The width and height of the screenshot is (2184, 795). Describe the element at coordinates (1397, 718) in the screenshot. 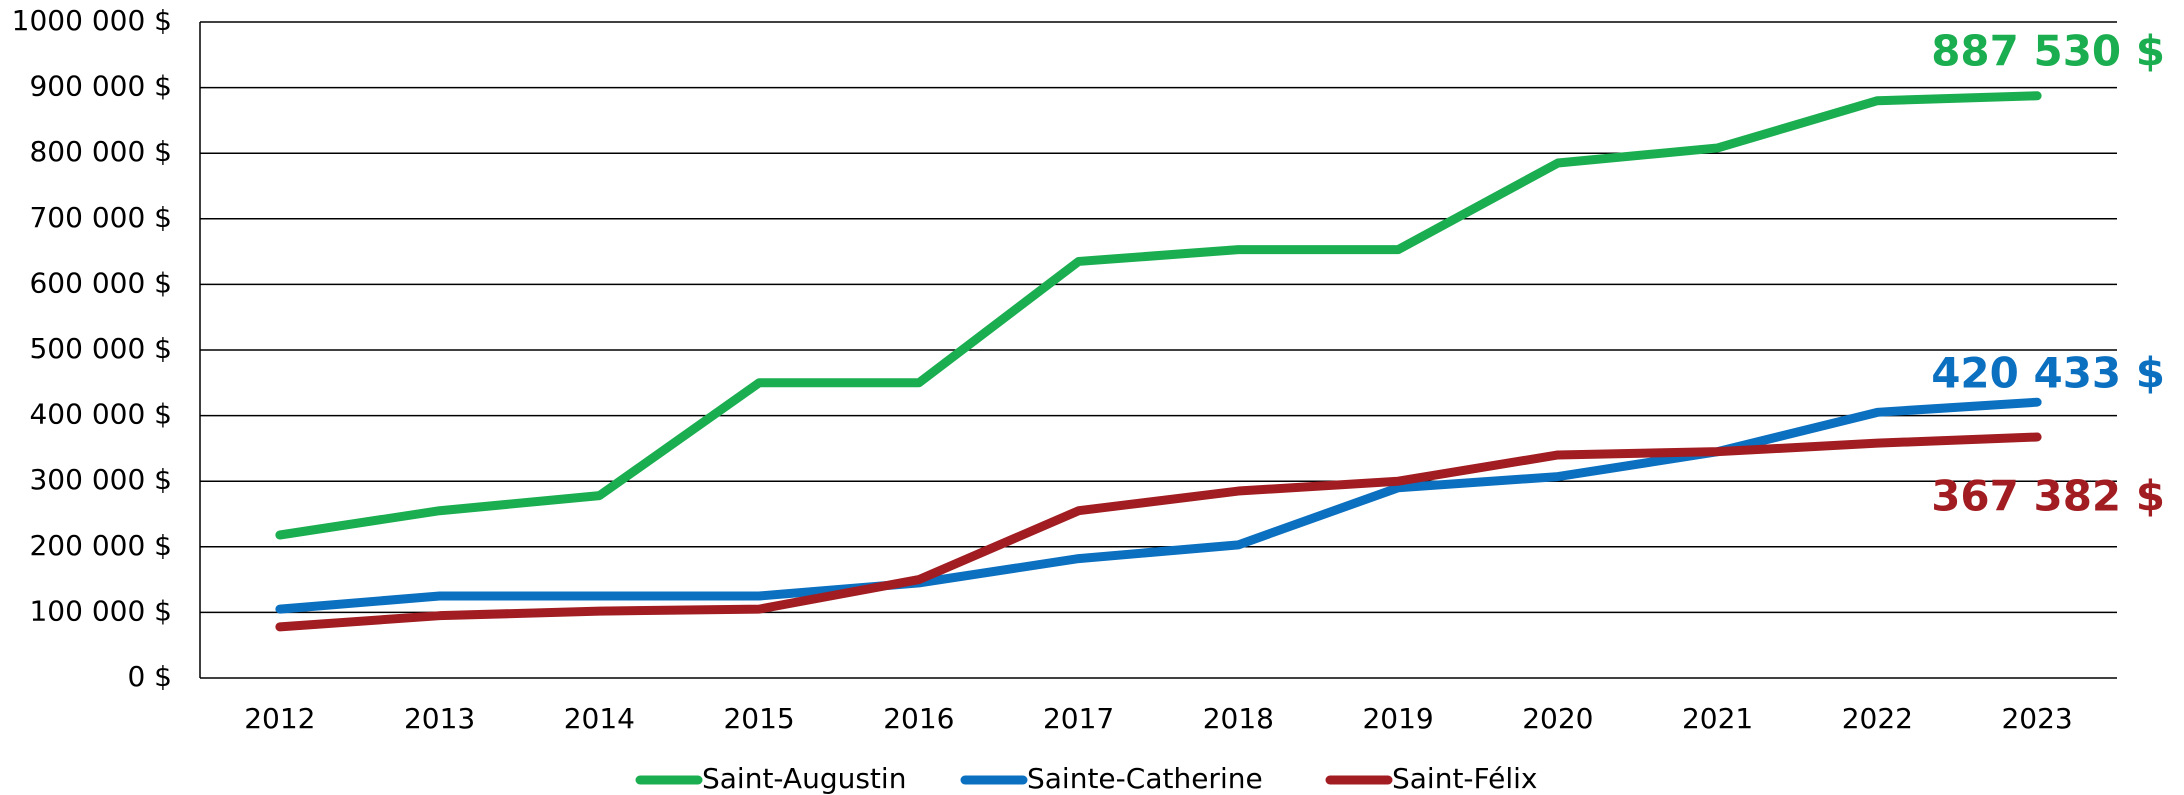

I see `x-tick-label: 2019` at that location.